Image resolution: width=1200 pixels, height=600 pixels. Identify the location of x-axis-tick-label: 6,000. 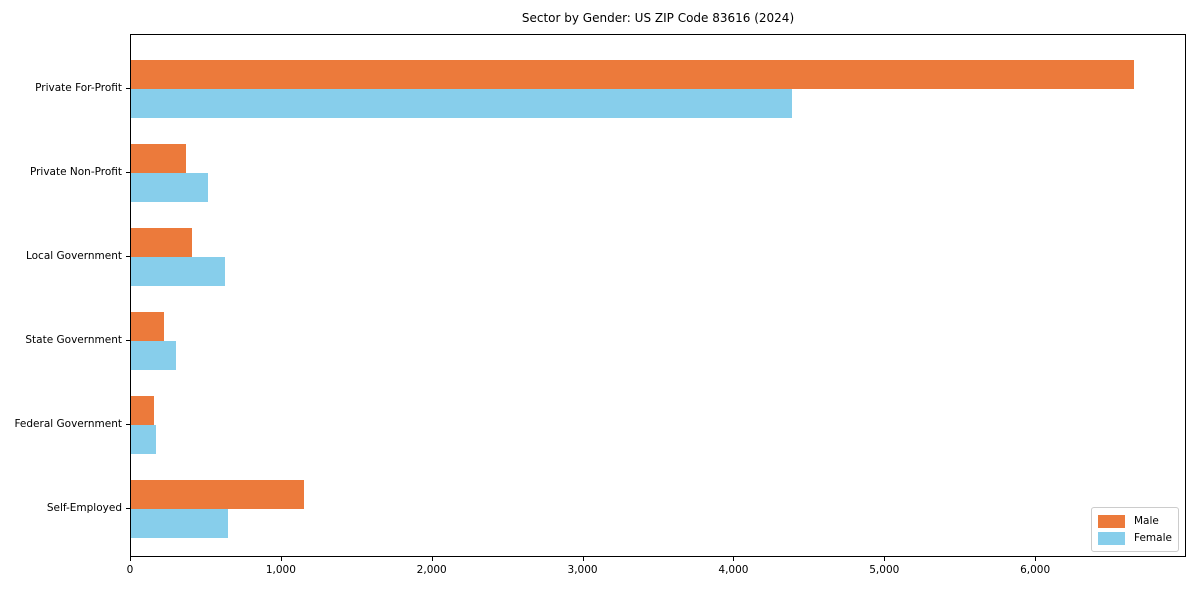
(1035, 570).